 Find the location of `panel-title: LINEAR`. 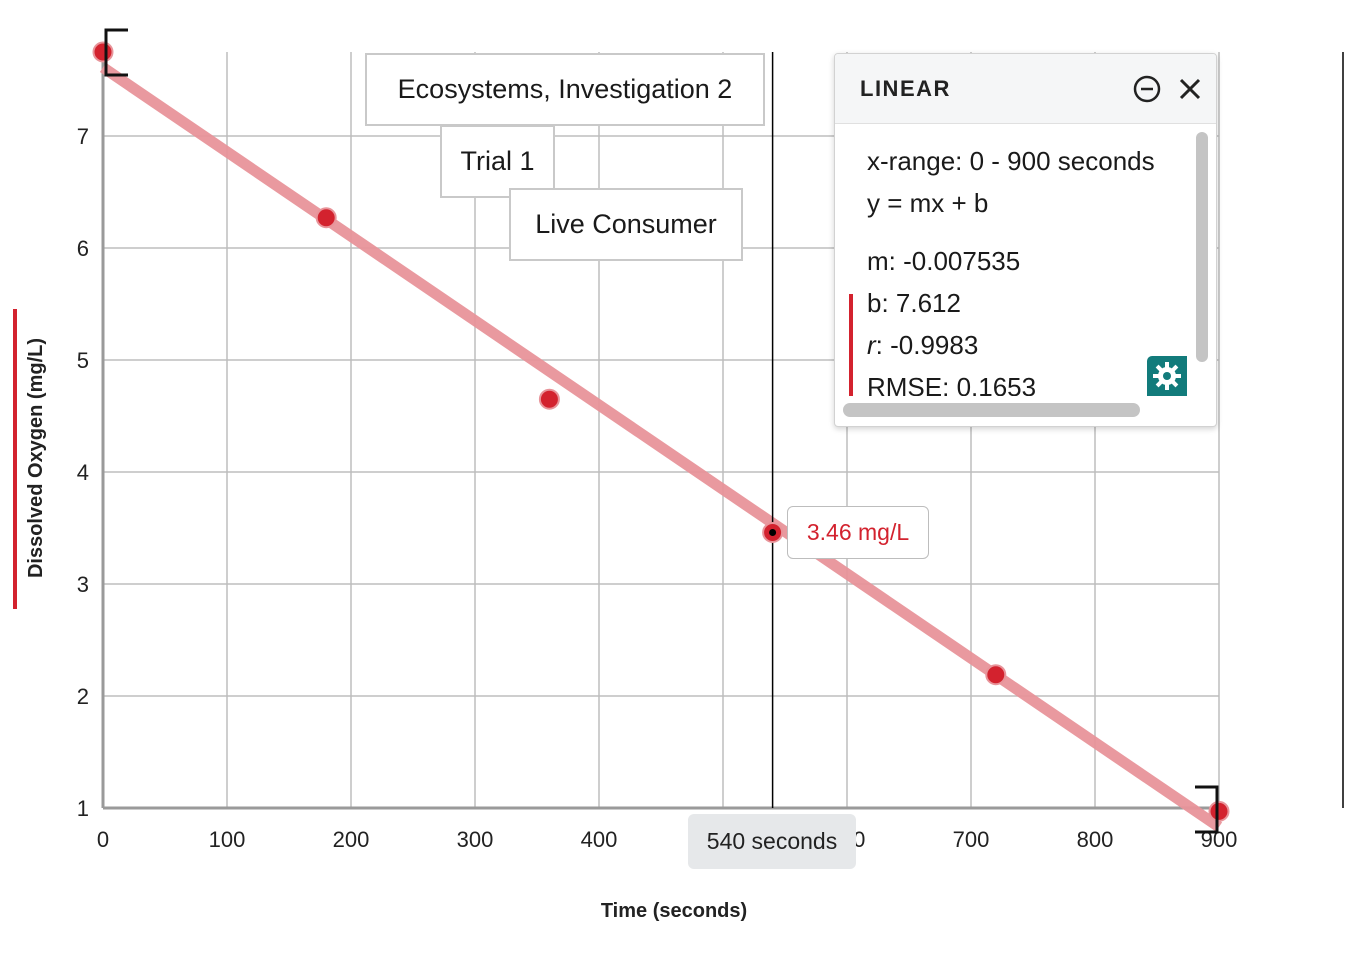

panel-title: LINEAR is located at coordinates (905, 88).